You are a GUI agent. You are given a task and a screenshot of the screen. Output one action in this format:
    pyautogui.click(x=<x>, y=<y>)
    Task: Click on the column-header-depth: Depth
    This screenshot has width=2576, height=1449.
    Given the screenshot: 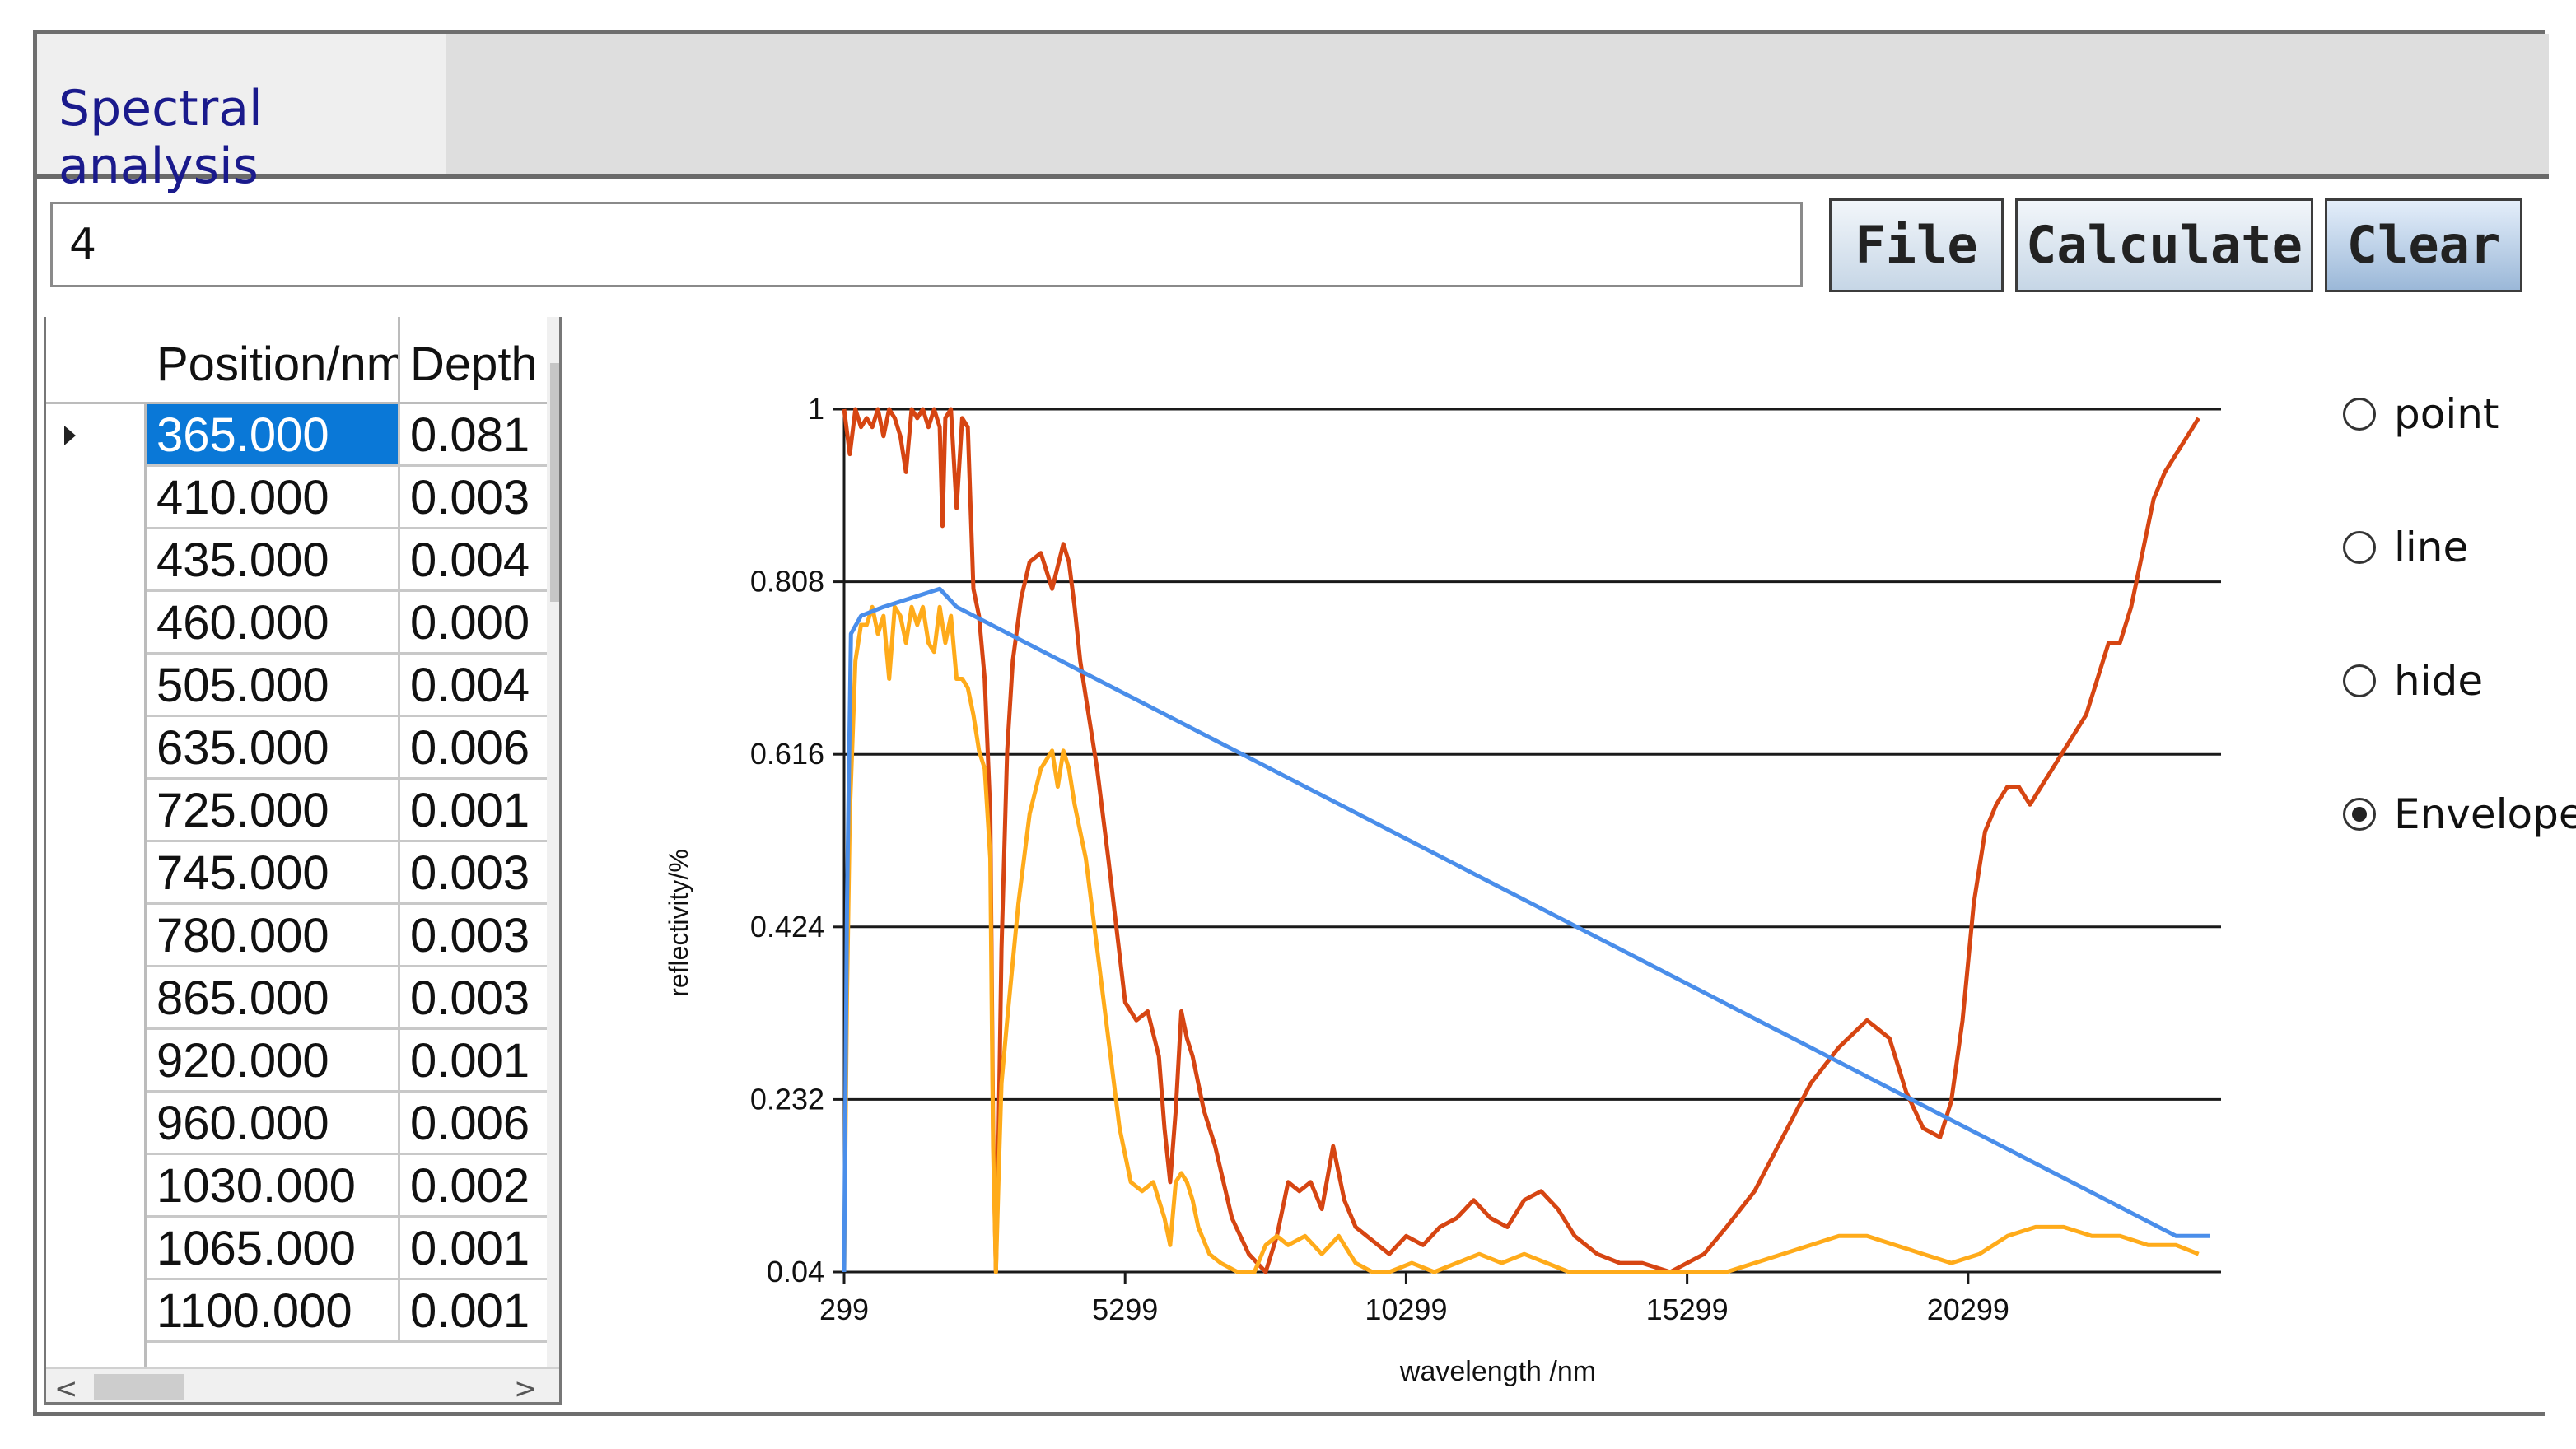 What is the action you would take?
    pyautogui.click(x=474, y=364)
    